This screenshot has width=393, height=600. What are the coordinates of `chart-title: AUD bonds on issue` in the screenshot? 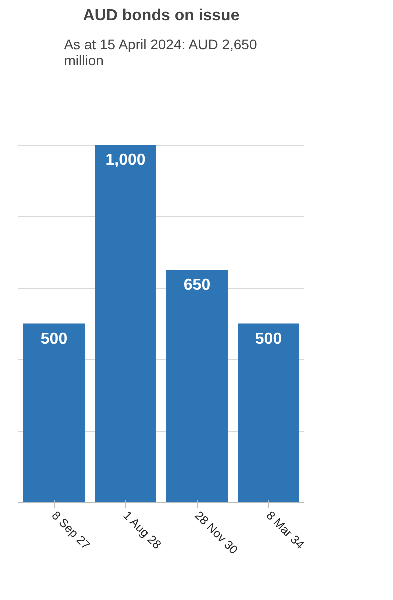 It's located at (161, 16).